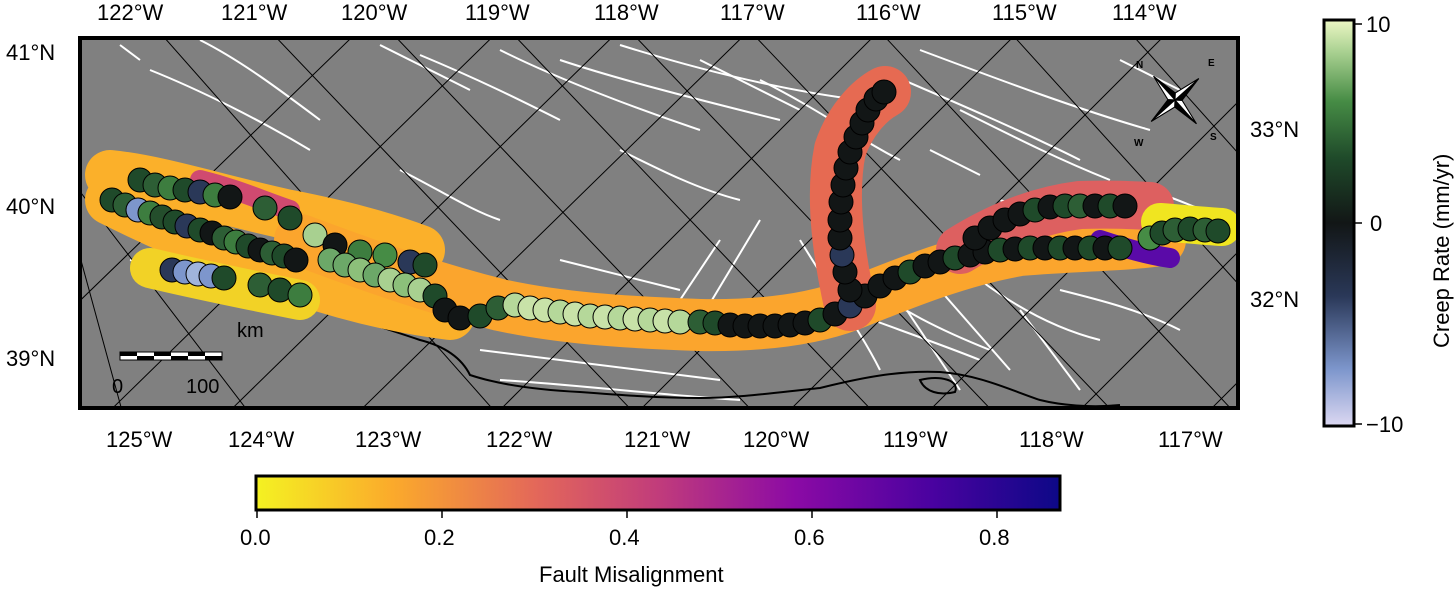 This screenshot has height=592, width=1456. I want to click on bottom-lon-label: 125°W, so click(139, 439).